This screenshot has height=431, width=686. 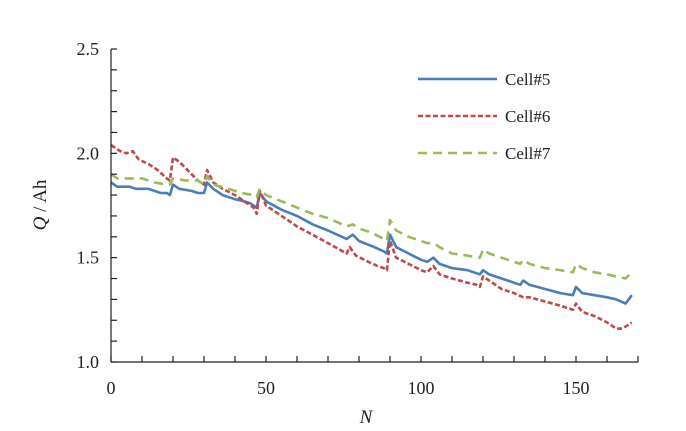 I want to click on legend-label: Cell#6, so click(x=527, y=116).